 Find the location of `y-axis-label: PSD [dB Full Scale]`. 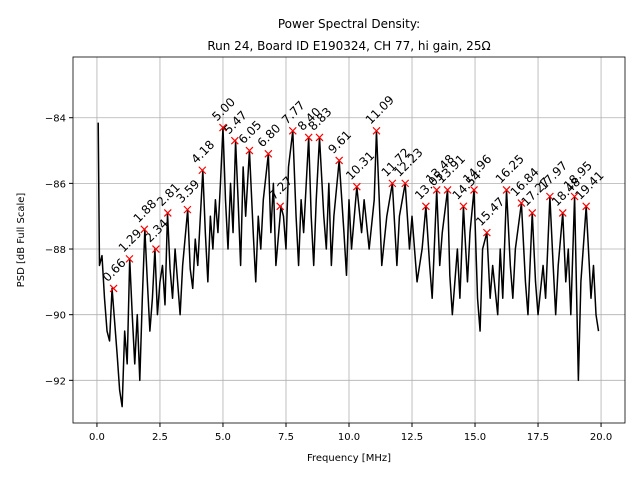

y-axis-label: PSD [dB Full Scale] is located at coordinates (21, 240).